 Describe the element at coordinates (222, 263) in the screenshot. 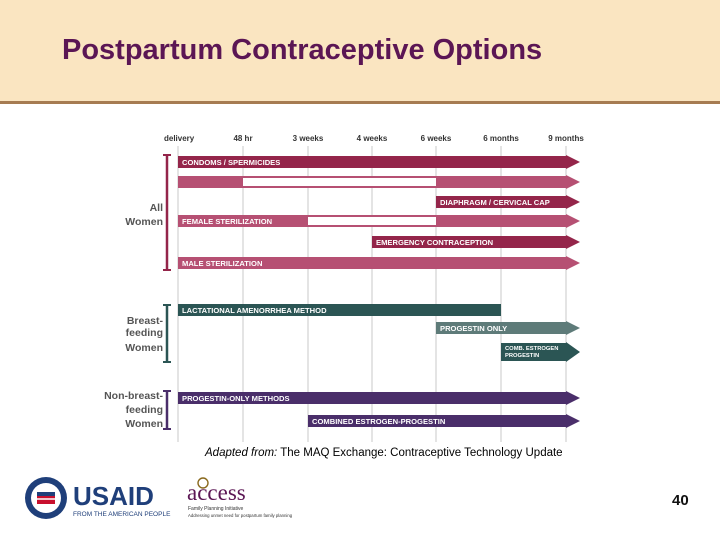

I see `method-bar-label-5: MALE STERILIZATION` at that location.